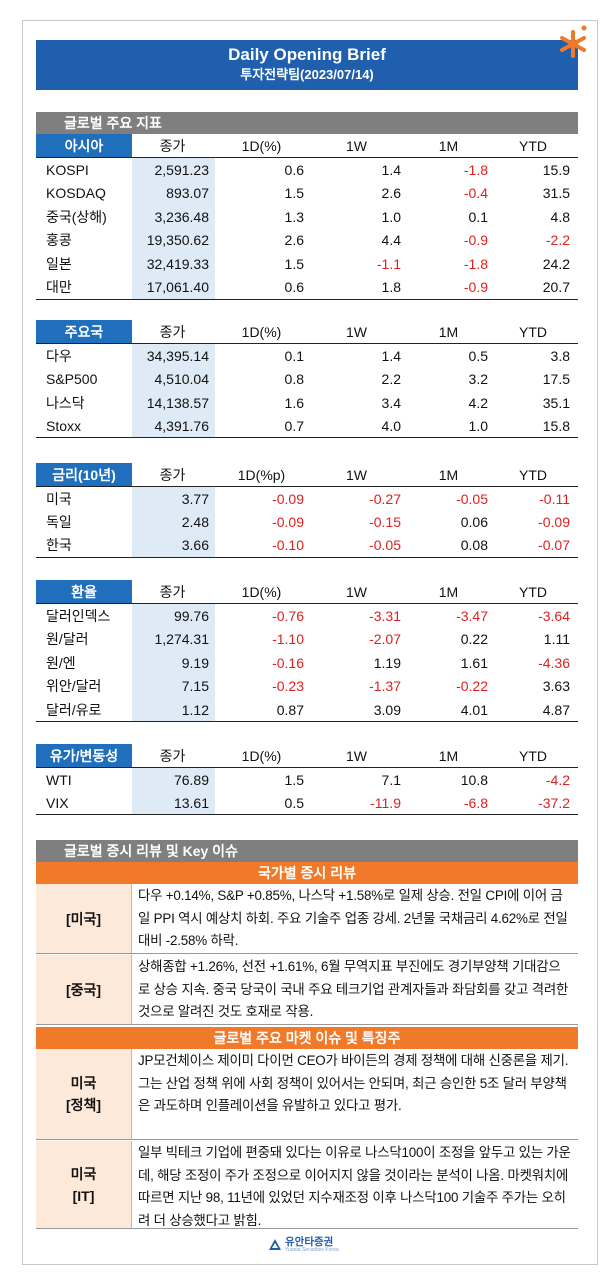  What do you see at coordinates (391, 169) in the screenshot?
I see `cell-w1: 1.4` at bounding box center [391, 169].